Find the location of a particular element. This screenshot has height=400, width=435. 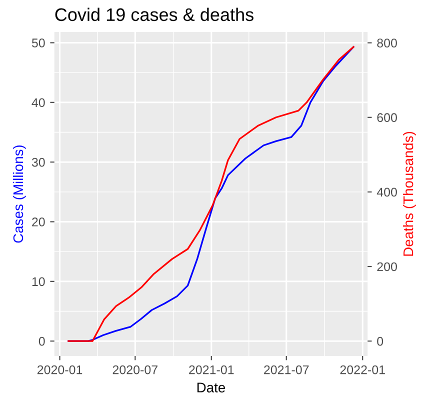

x-tick-label: 2021-01 is located at coordinates (211, 369).